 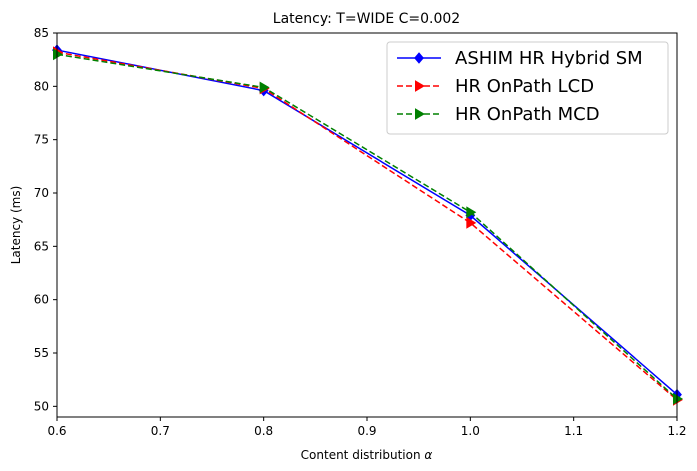 What do you see at coordinates (41, 246) in the screenshot?
I see `y-tick-label: 65` at bounding box center [41, 246].